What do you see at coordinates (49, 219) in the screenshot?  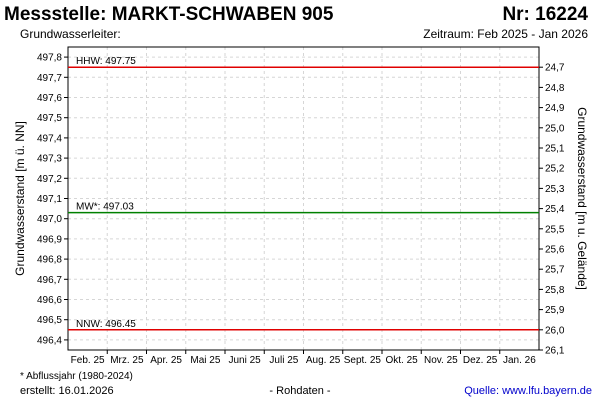 I see `y-tick-label: 497,0` at bounding box center [49, 219].